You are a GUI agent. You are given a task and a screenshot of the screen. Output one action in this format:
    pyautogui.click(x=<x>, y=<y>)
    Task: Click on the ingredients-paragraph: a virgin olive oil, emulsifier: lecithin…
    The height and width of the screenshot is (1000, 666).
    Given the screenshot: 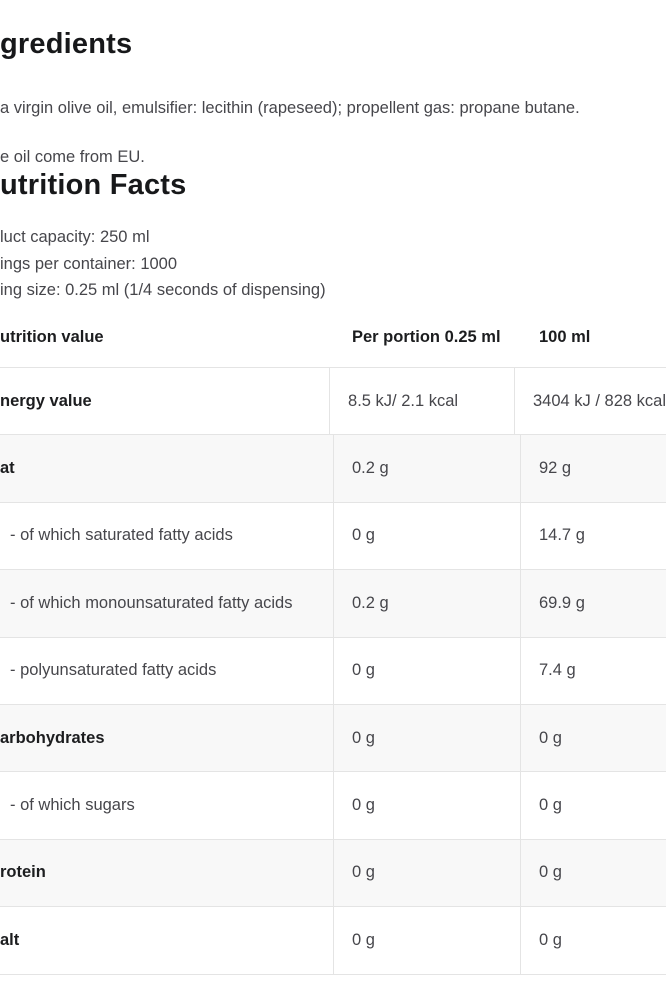 What is the action you would take?
    pyautogui.click(x=290, y=107)
    